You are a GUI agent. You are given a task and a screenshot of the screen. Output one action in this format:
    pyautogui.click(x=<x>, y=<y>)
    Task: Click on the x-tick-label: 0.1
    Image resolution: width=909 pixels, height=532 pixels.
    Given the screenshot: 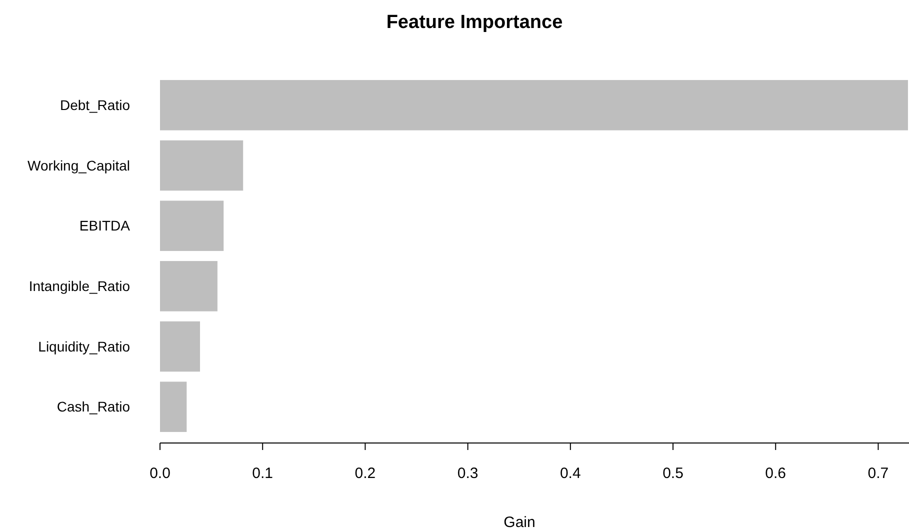 What is the action you would take?
    pyautogui.click(x=263, y=473)
    